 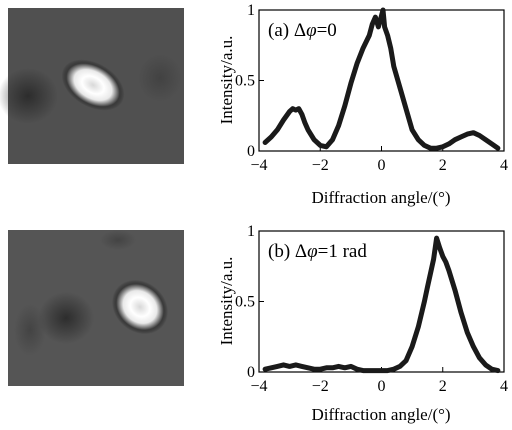 I want to click on farfield-image-a, so click(x=92, y=86).